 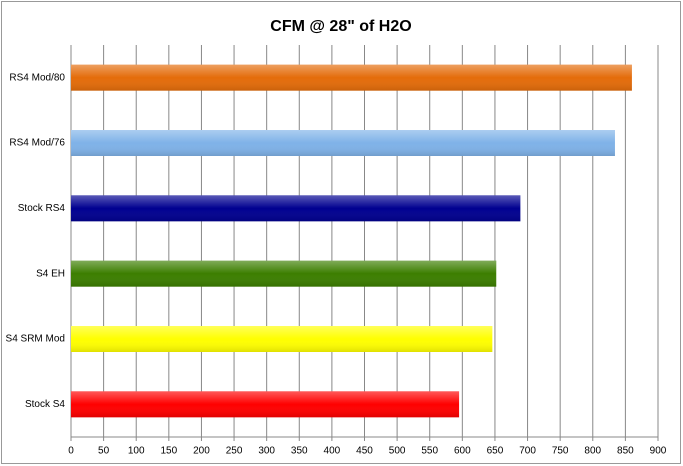 What do you see at coordinates (104, 451) in the screenshot?
I see `x-tick-label: 50` at bounding box center [104, 451].